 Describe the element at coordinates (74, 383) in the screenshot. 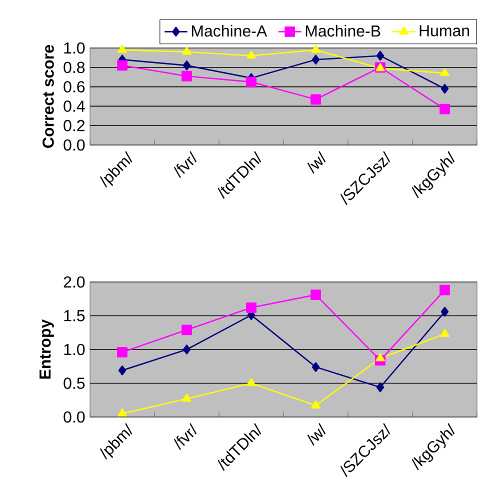

I see `y-tick-label: 0.5` at that location.